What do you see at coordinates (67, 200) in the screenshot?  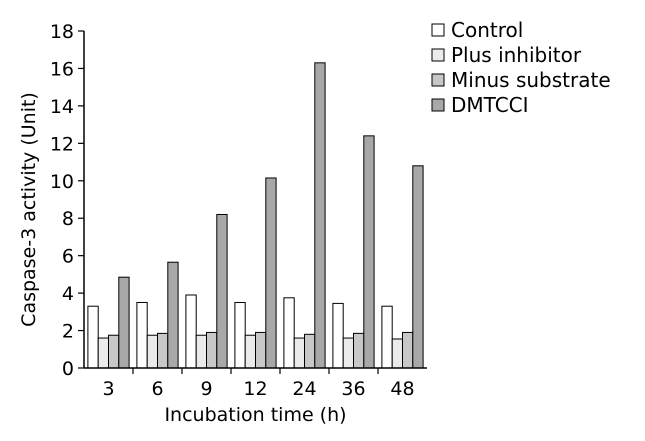 I see `y-ticks-group: 0 2 4 6 8 10 12 14 16 18` at bounding box center [67, 200].